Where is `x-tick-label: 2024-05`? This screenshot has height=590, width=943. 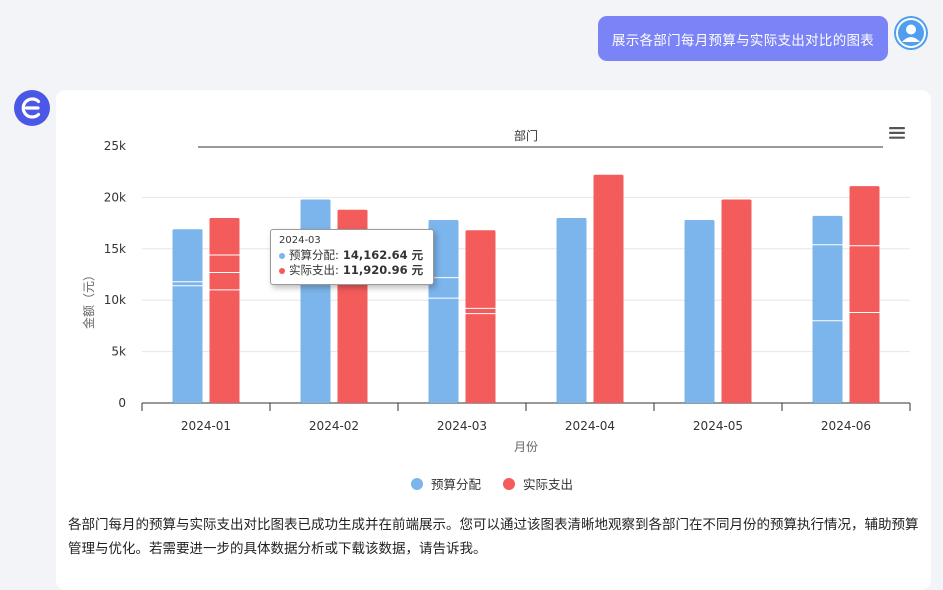
x-tick-label: 2024-05 is located at coordinates (718, 426).